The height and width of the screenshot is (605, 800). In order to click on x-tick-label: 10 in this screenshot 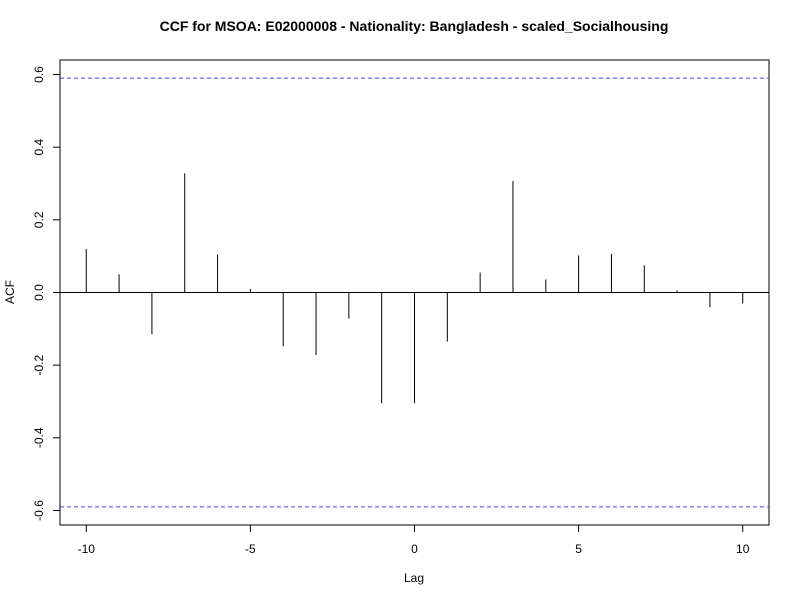, I will do `click(743, 549)`.